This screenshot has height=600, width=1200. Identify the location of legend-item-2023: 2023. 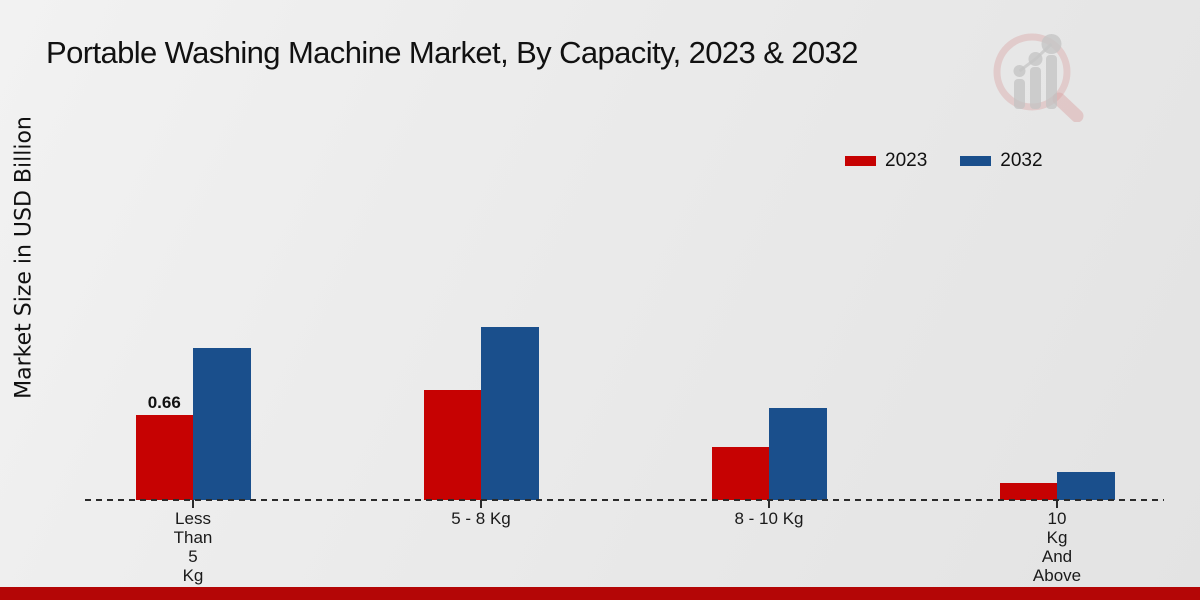
(886, 161).